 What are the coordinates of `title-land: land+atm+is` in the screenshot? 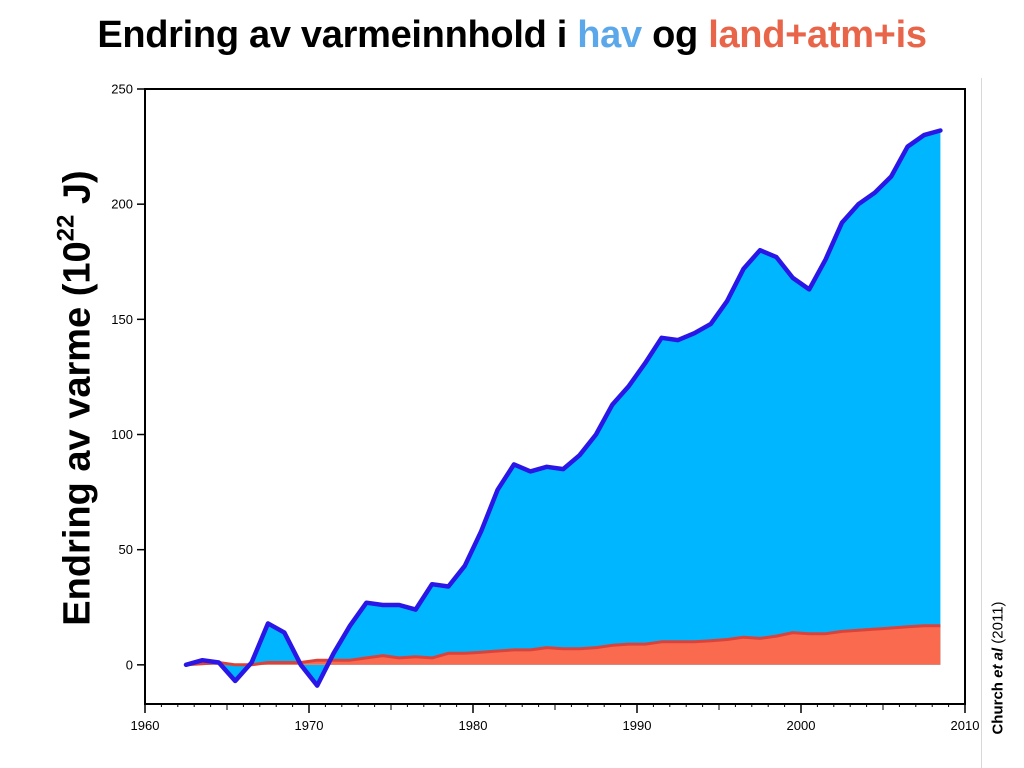 It's located at (817, 35).